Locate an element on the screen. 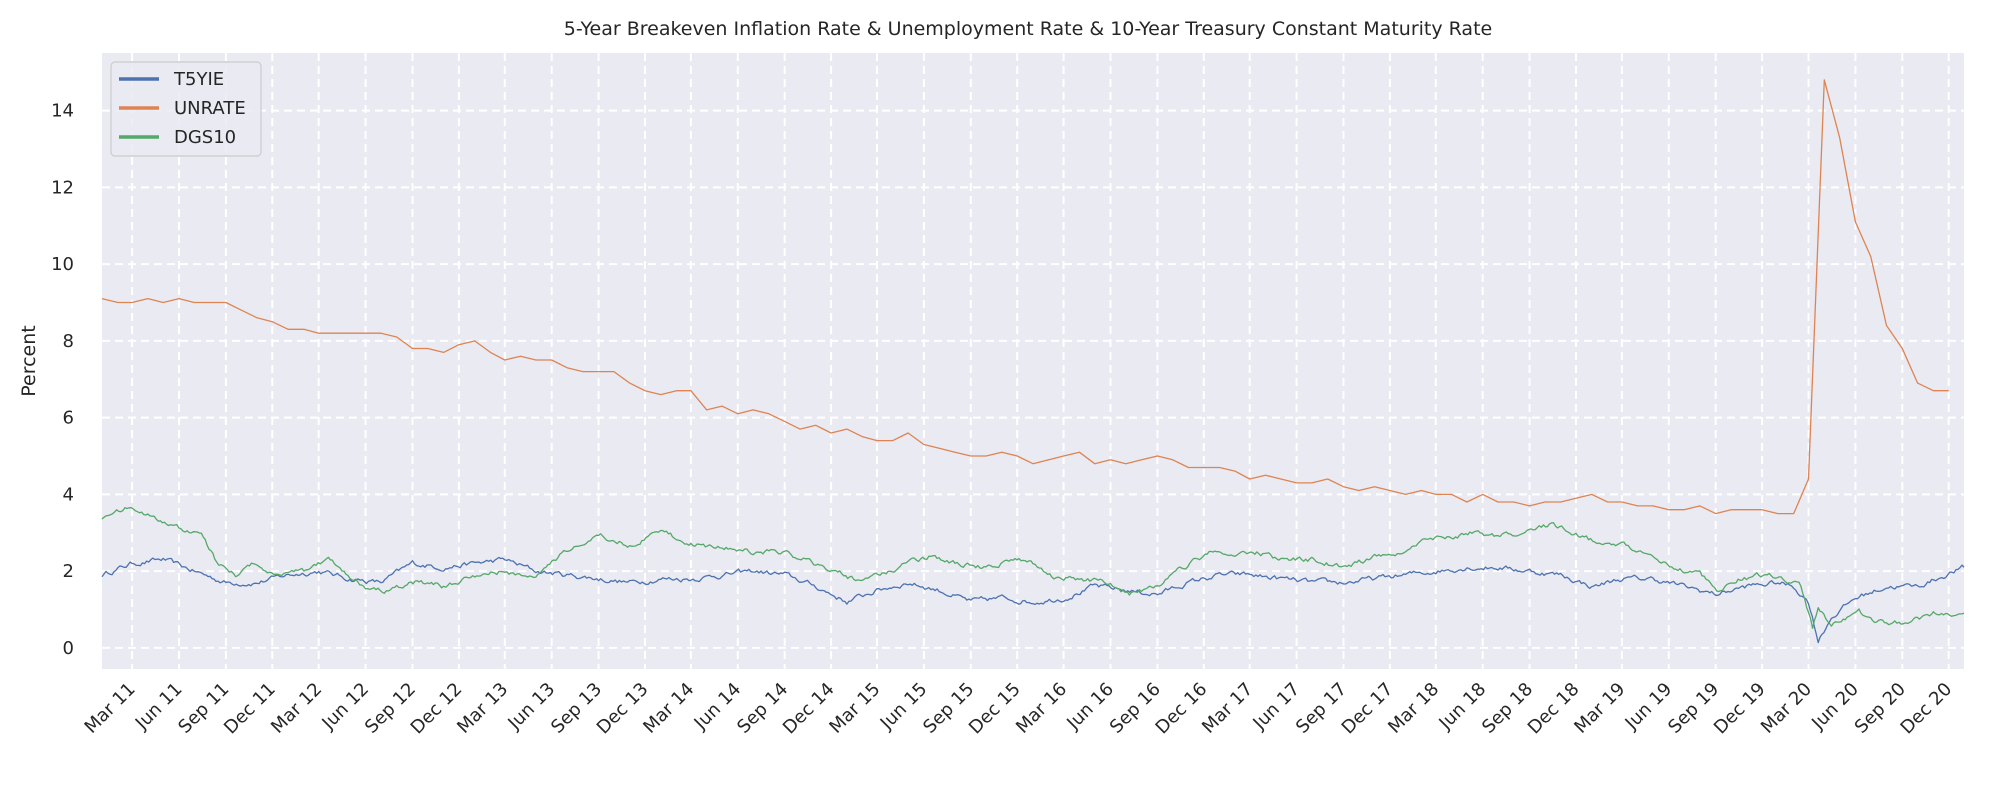  x-tick-label: Dec 11 is located at coordinates (250, 709).